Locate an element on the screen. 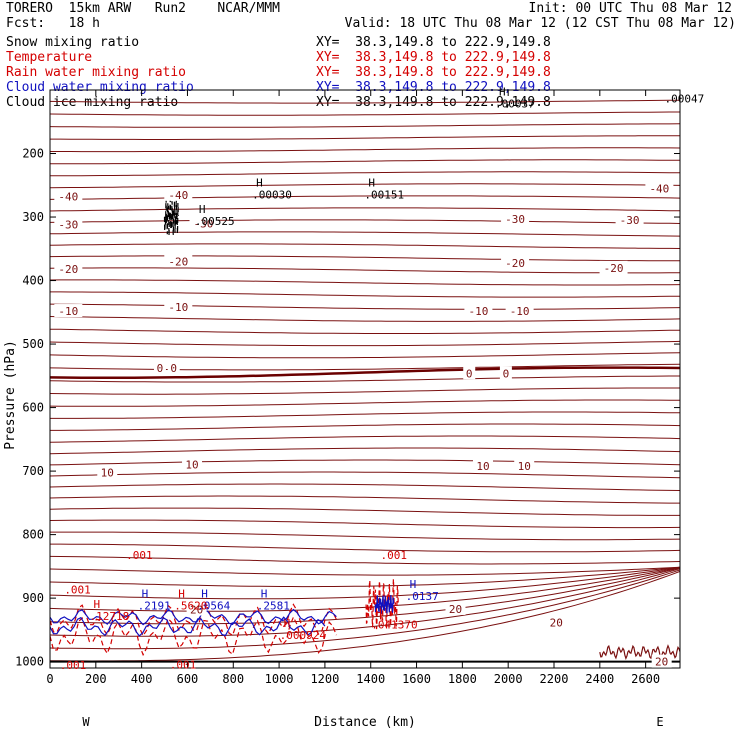 This screenshot has height=740, width=740. init-time: Init: 00 UTC Thu 08 Mar 12 is located at coordinates (630, 8).